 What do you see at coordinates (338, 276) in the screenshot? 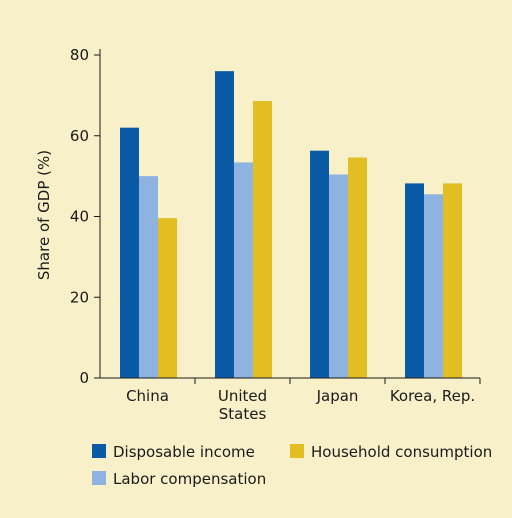
I see `bar-labor-compensation-japan` at bounding box center [338, 276].